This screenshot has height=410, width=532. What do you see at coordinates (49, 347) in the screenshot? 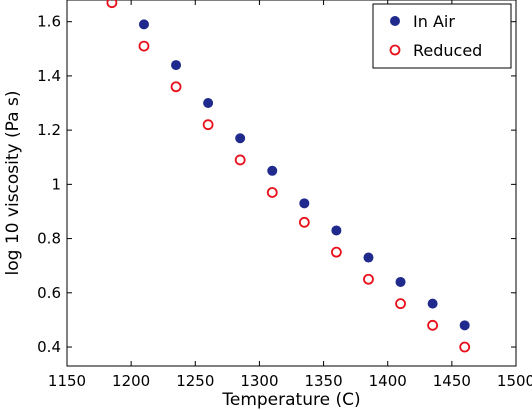
I see `y-tick-label: 0.4` at bounding box center [49, 347].